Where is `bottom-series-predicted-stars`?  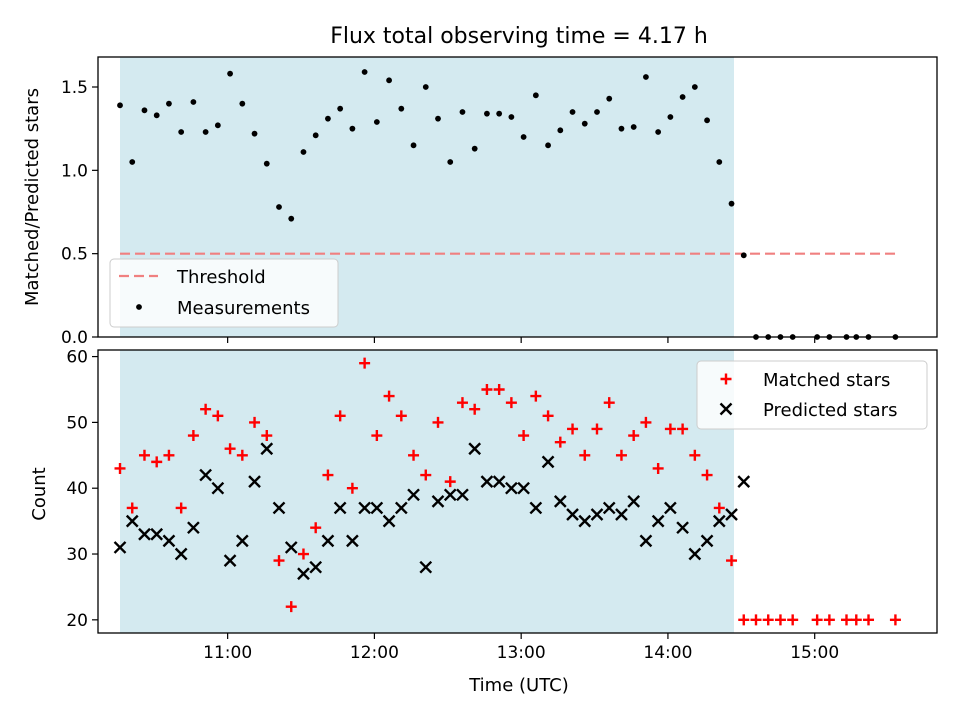
bottom-series-predicted-stars is located at coordinates (432, 511).